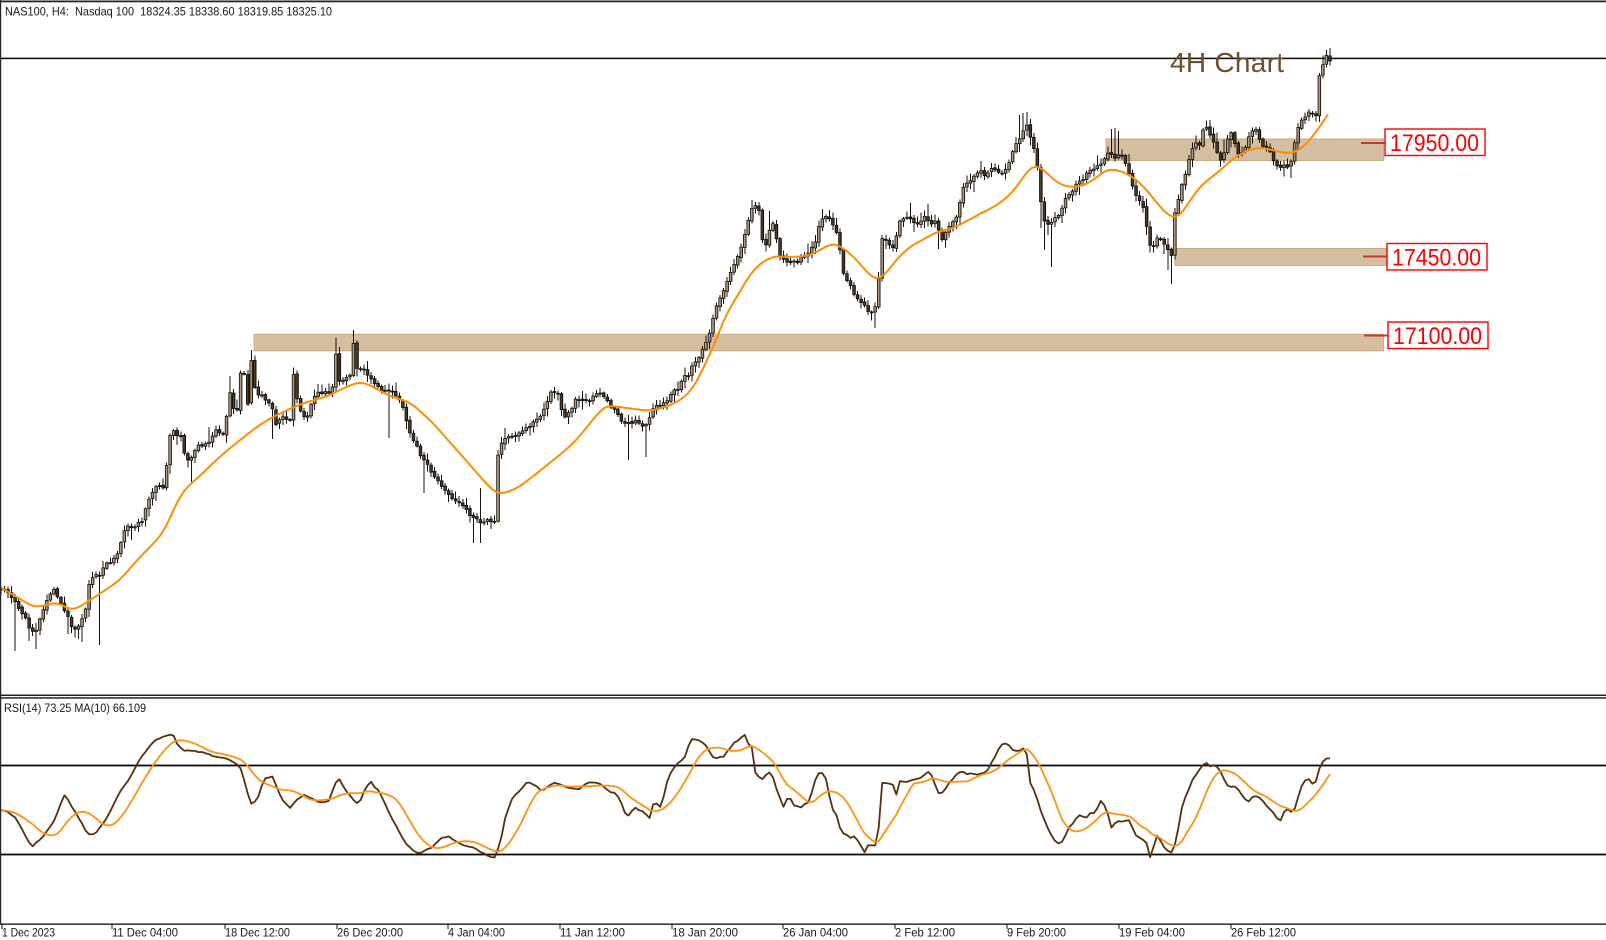 The width and height of the screenshot is (1606, 940). What do you see at coordinates (1152, 934) in the screenshot?
I see `svg-text: 19 Feb 04:00` at bounding box center [1152, 934].